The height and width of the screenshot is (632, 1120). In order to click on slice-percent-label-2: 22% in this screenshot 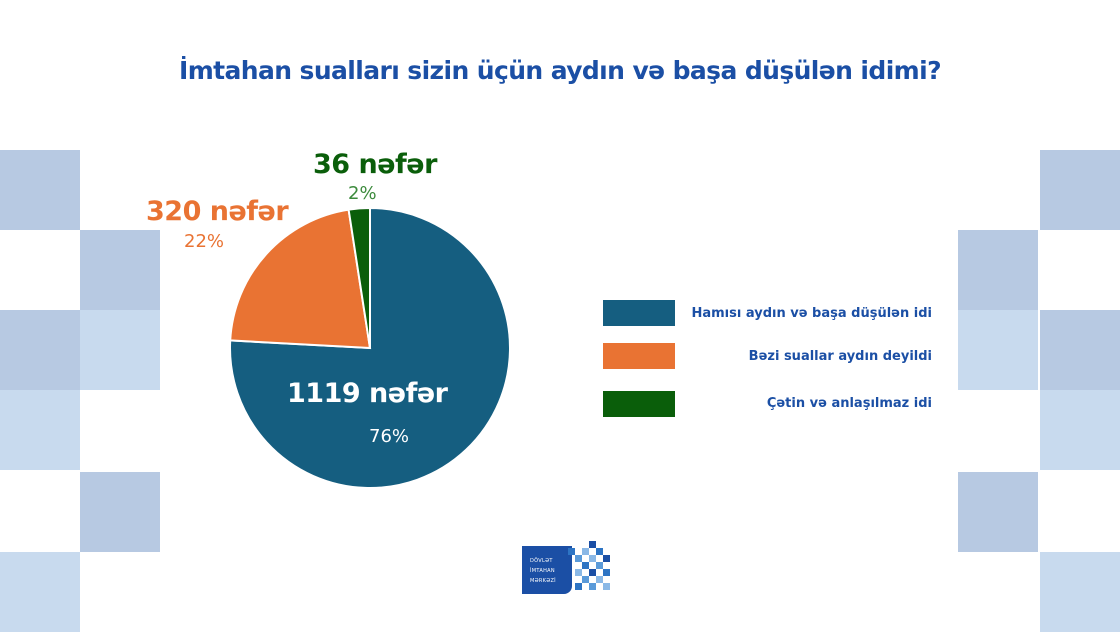, I will do `click(204, 241)`.